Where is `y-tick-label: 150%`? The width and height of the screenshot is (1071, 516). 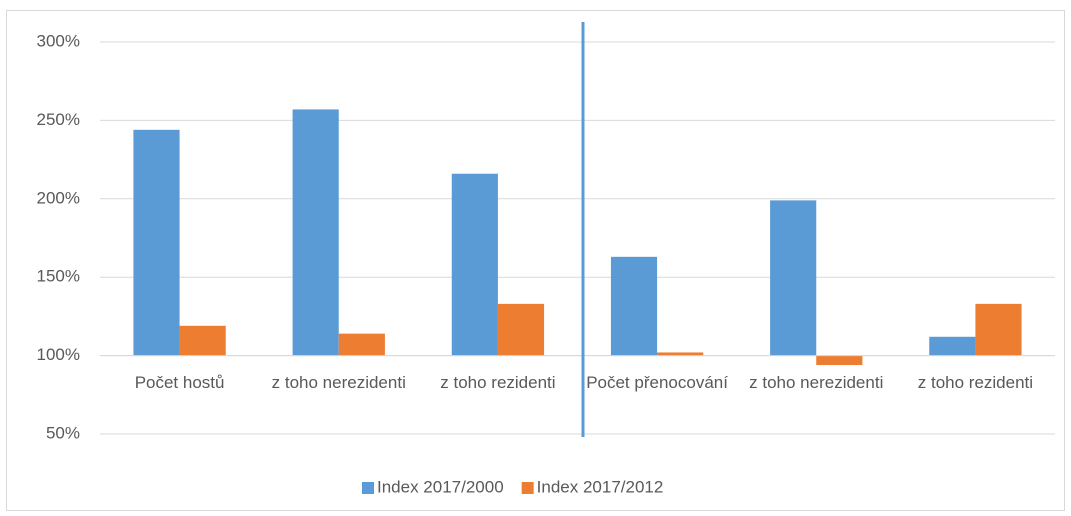 y-tick-label: 150% is located at coordinates (58, 276).